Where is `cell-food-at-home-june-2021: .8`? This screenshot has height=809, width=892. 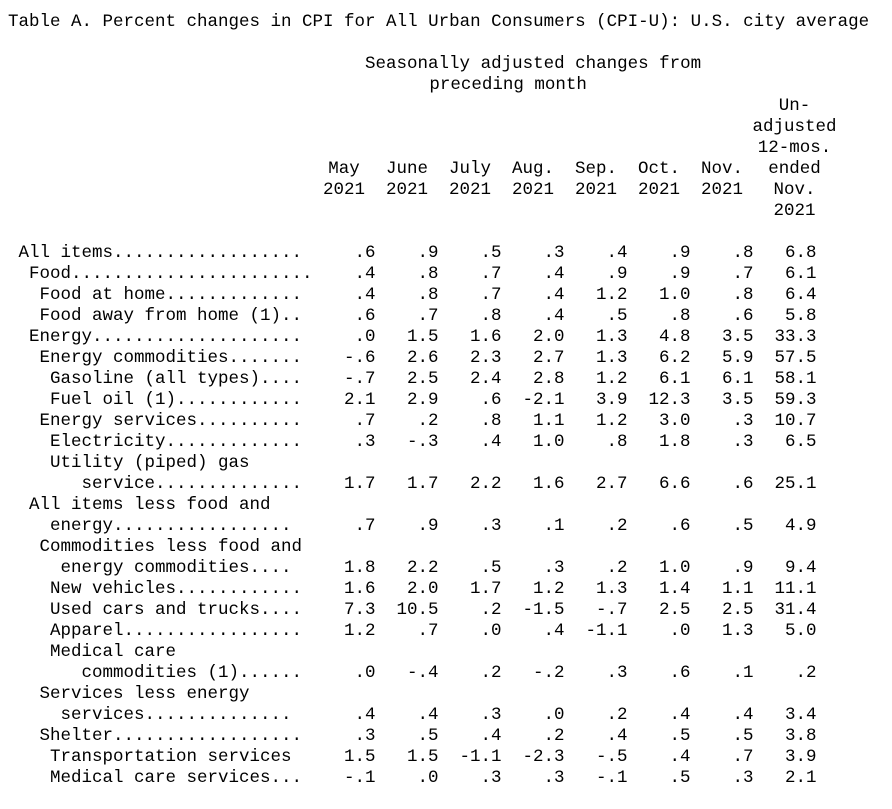
cell-food-at-home-june-2021: .8 is located at coordinates (428, 295).